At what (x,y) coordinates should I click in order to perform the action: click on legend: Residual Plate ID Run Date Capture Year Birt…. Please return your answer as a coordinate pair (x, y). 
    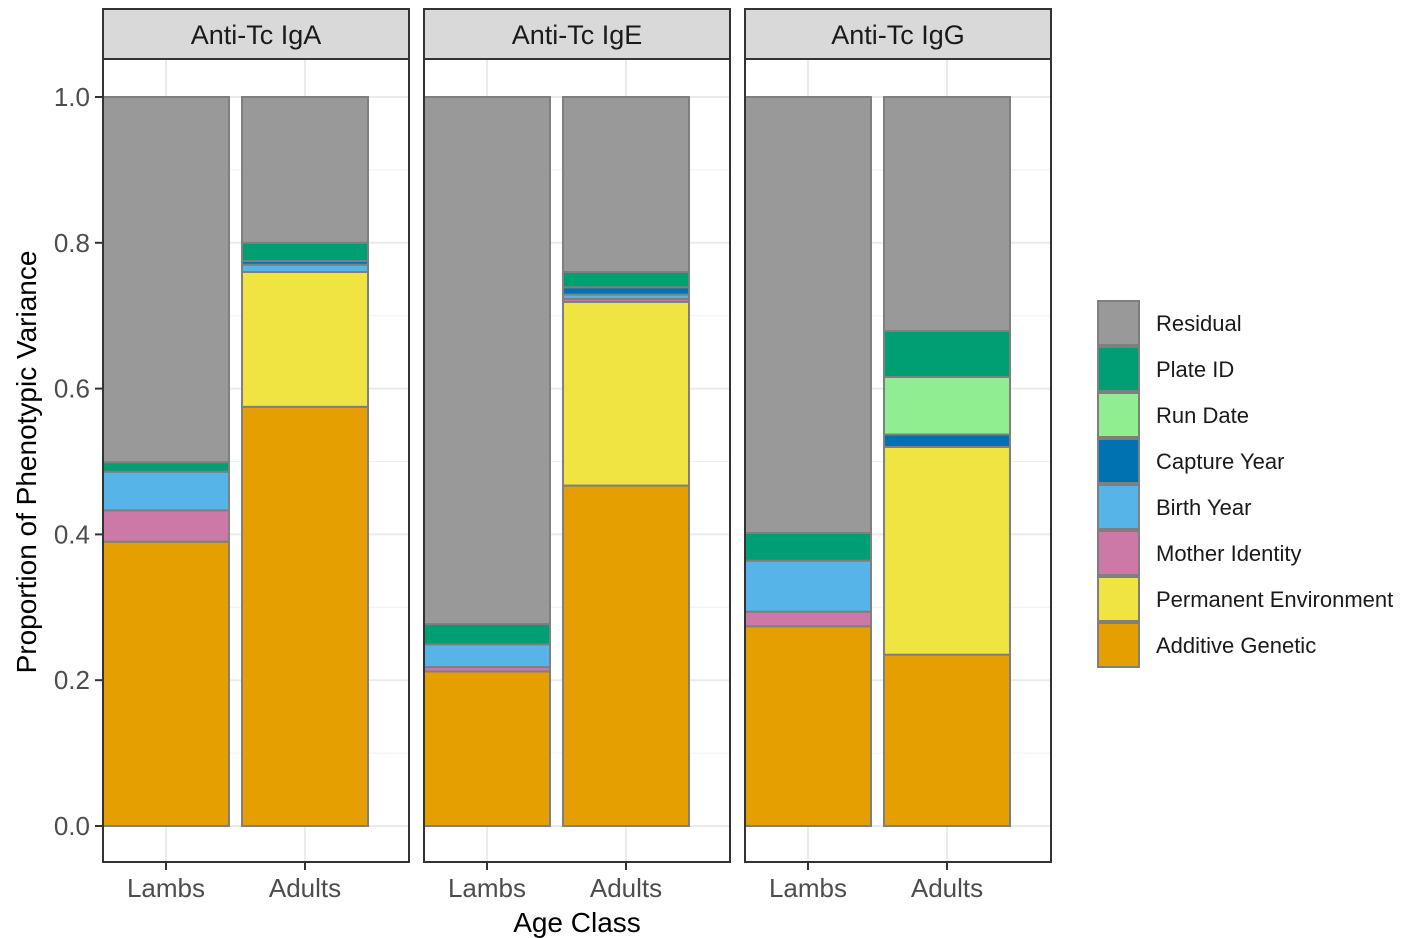
    Looking at the image, I should click on (1245, 484).